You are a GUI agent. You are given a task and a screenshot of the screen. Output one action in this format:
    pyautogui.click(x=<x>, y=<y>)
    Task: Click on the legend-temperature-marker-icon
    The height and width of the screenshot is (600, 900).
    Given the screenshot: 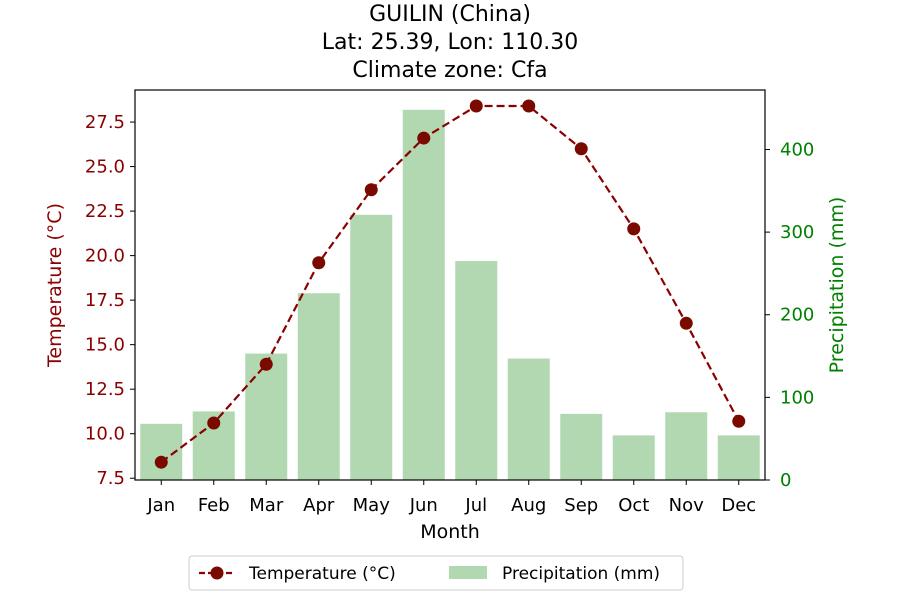 What is the action you would take?
    pyautogui.click(x=217, y=573)
    